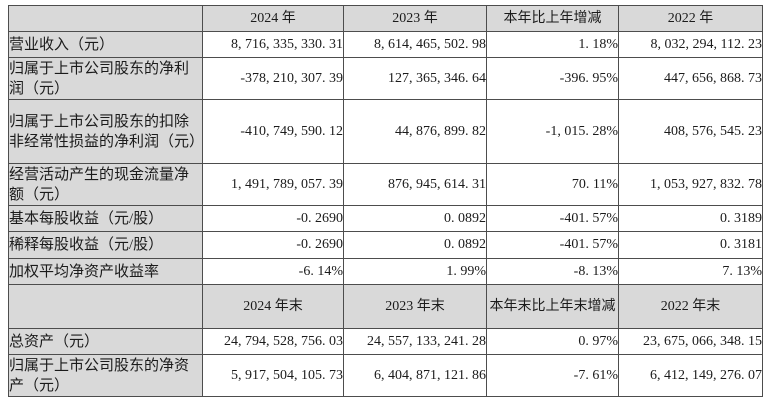 The width and height of the screenshot is (771, 404). Describe the element at coordinates (415, 341) in the screenshot. I see `cell-value: 24, 557, 133, 241. 28` at that location.